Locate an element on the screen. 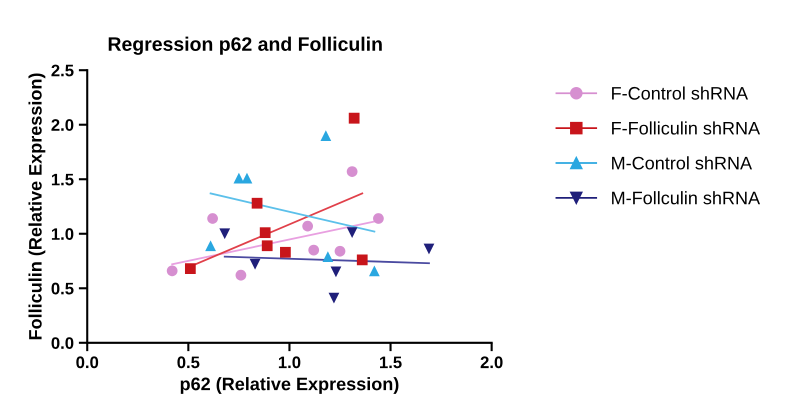 This screenshot has width=793, height=413. y-tick-label: 0.5 is located at coordinates (63, 288).